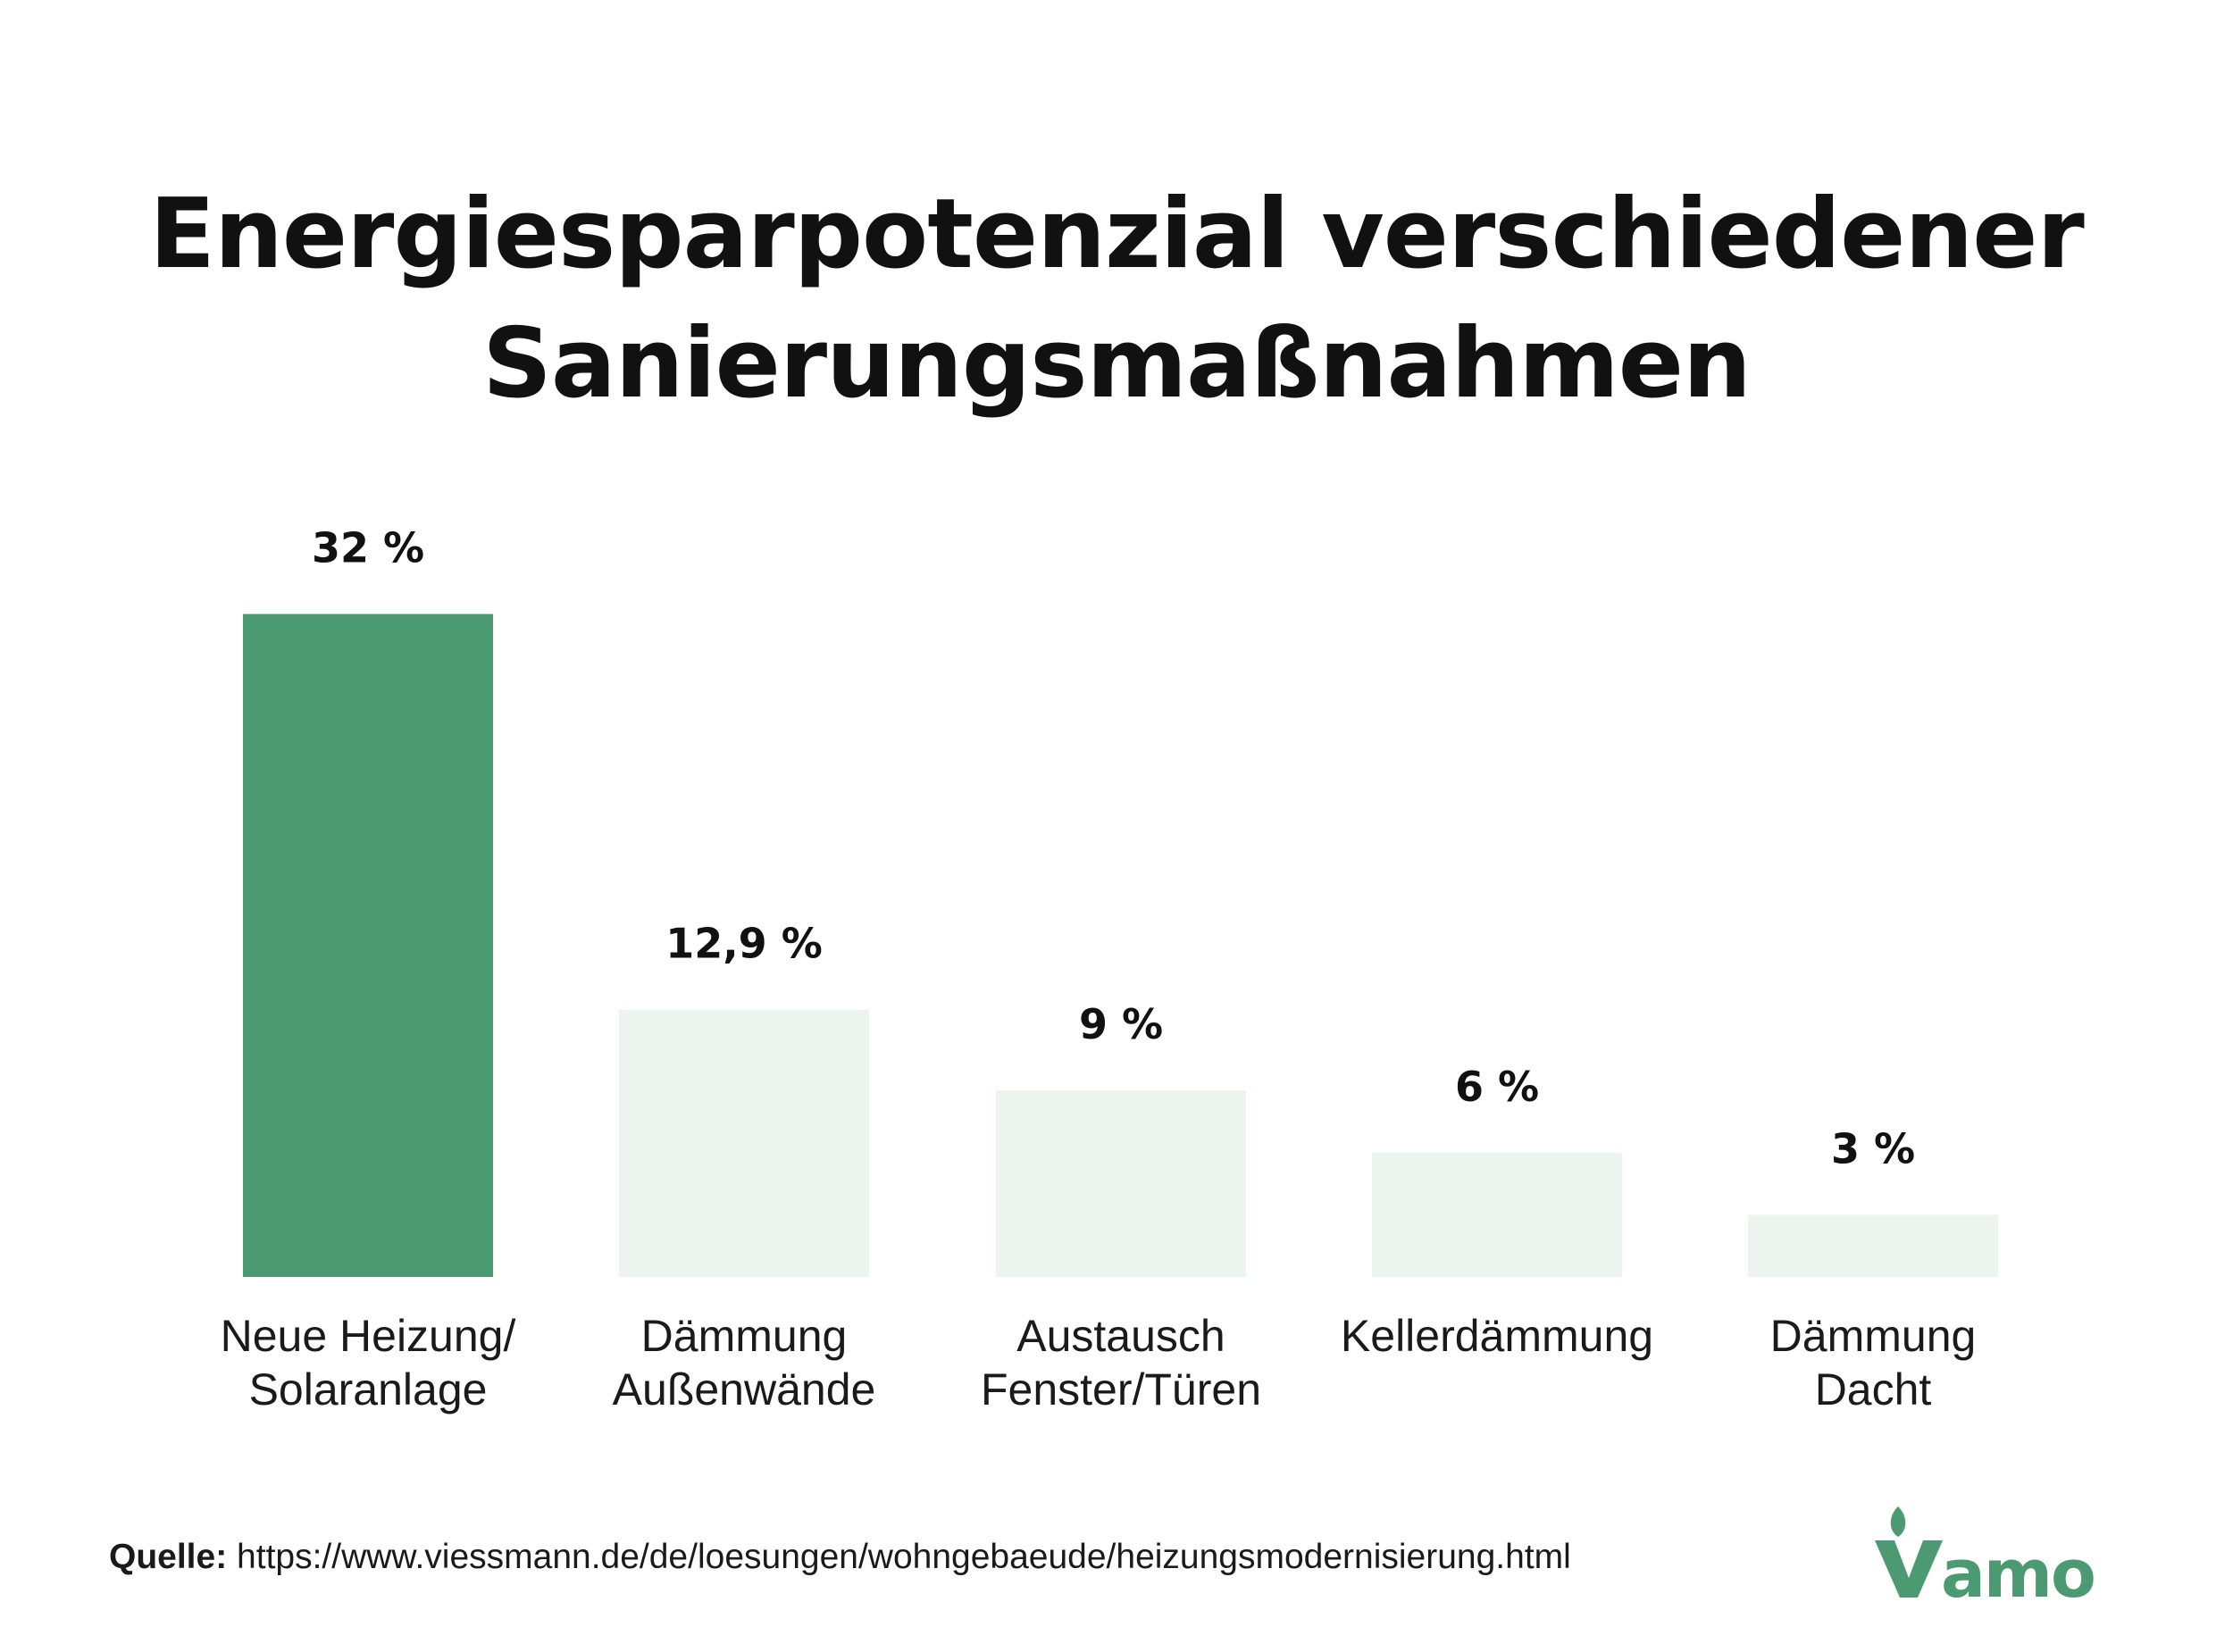 Image resolution: width=2233 pixels, height=1652 pixels. What do you see at coordinates (1121, 1389) in the screenshot?
I see `category-label-3-line-2: Fenster/Türen` at bounding box center [1121, 1389].